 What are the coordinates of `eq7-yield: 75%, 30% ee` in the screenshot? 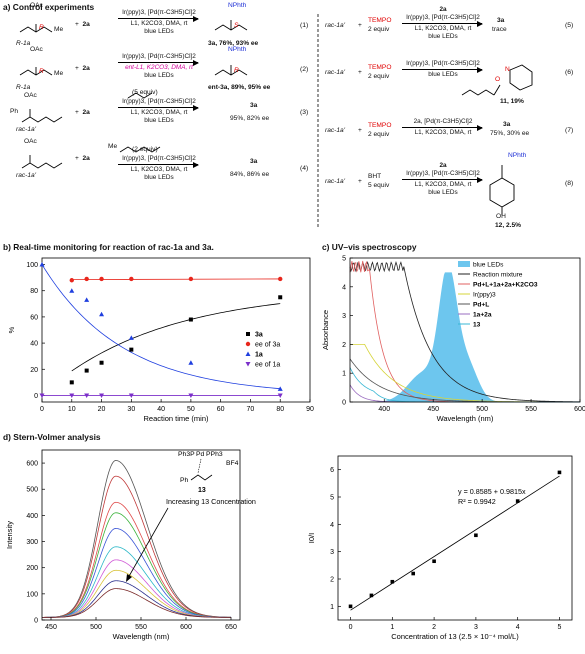 It's located at (510, 133).